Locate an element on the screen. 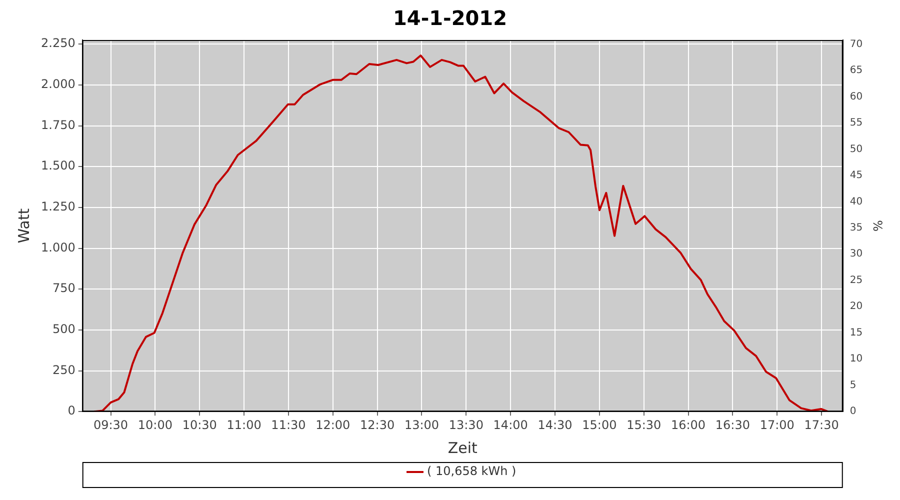 The image size is (900, 500). y-tick-label: 250 is located at coordinates (64, 369).